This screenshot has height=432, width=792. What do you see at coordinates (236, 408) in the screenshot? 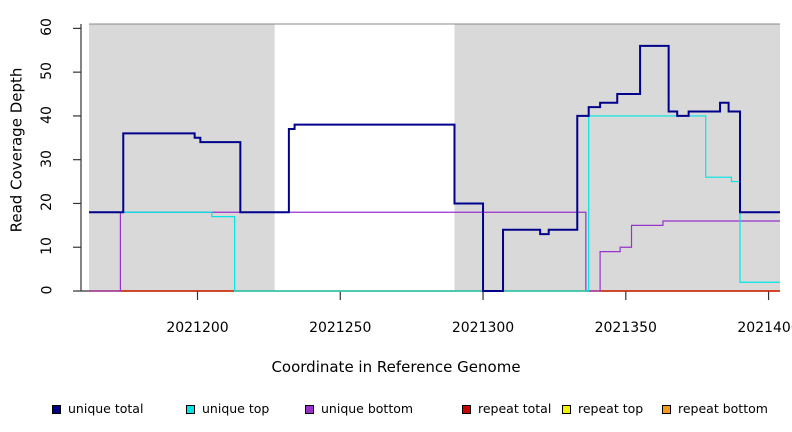
I see `legend-label: unique top` at bounding box center [236, 408].